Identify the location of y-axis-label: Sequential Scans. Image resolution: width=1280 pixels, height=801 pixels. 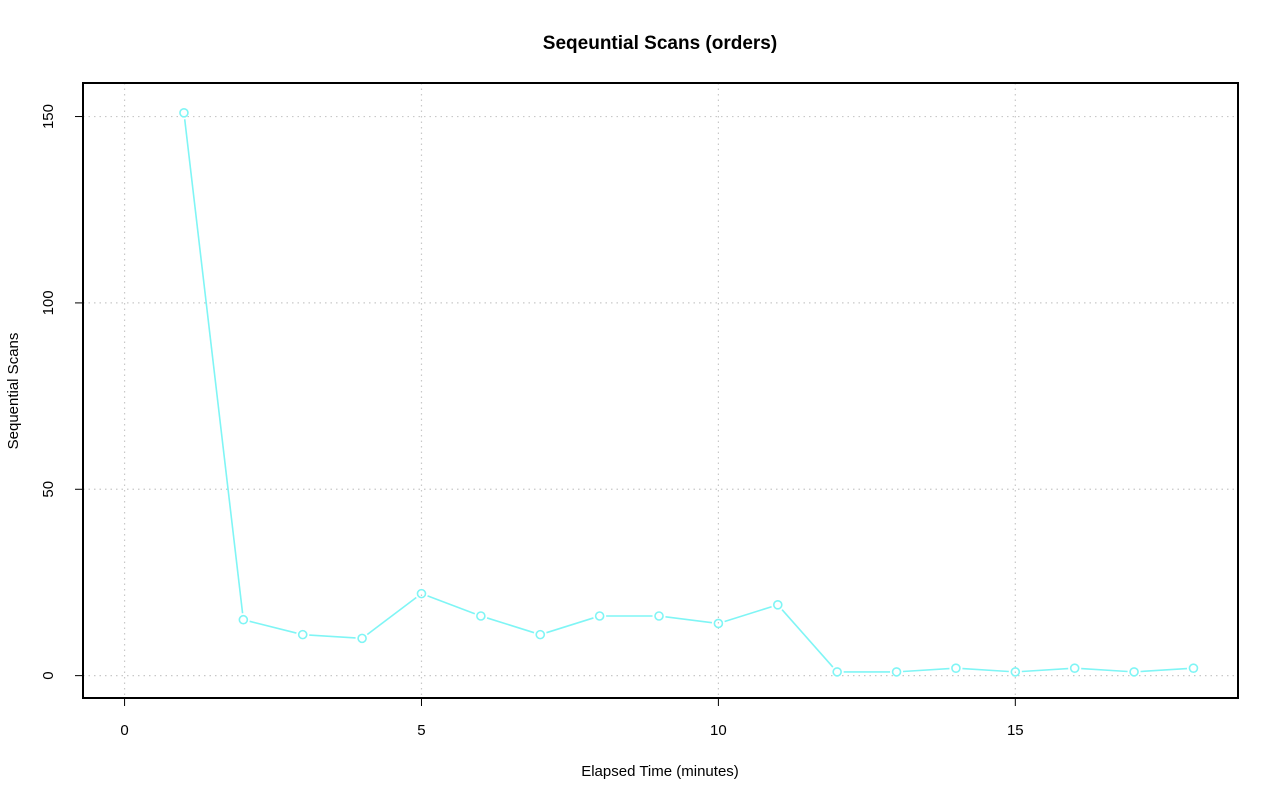
(13, 391).